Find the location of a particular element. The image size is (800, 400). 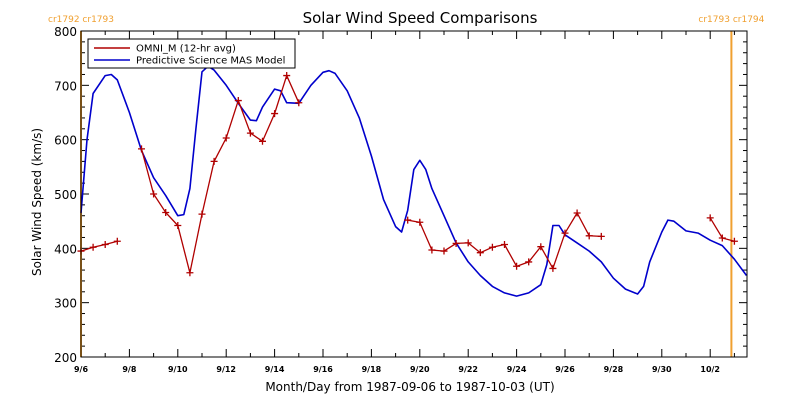

xtick-label: 9/16 is located at coordinates (323, 369).